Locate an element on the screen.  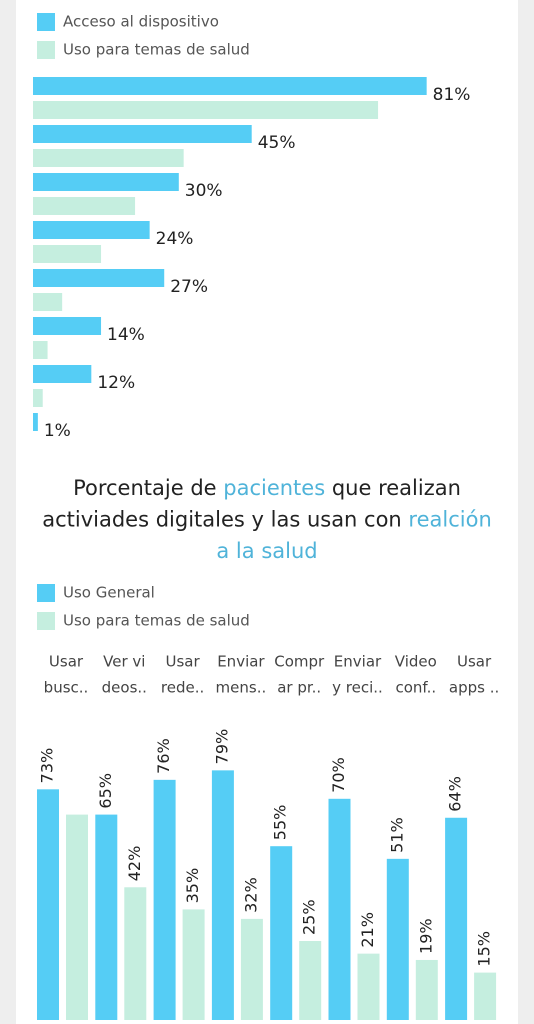
x-tick-label: Ver vi is located at coordinates (124, 662).